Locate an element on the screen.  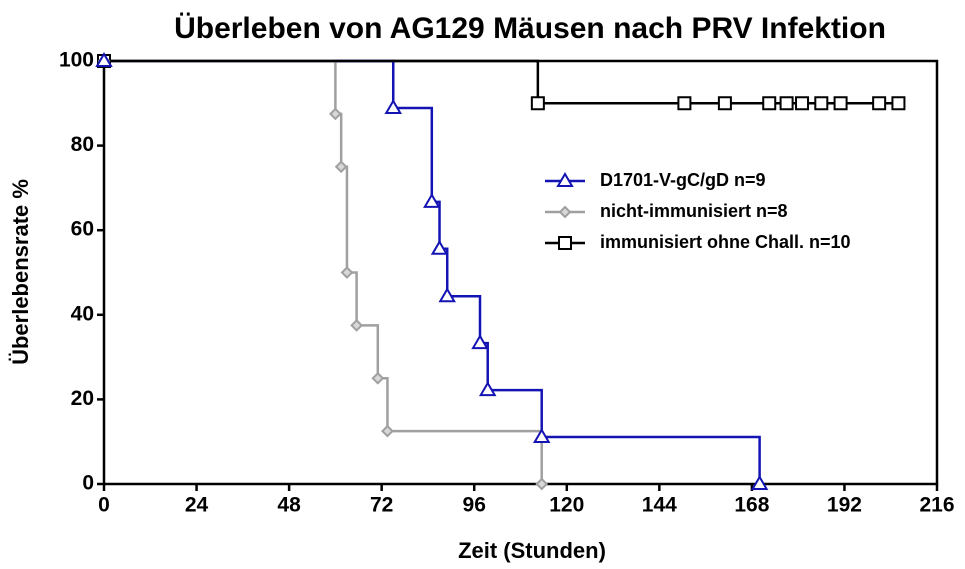
x-tick-label: 0 is located at coordinates (104, 505).